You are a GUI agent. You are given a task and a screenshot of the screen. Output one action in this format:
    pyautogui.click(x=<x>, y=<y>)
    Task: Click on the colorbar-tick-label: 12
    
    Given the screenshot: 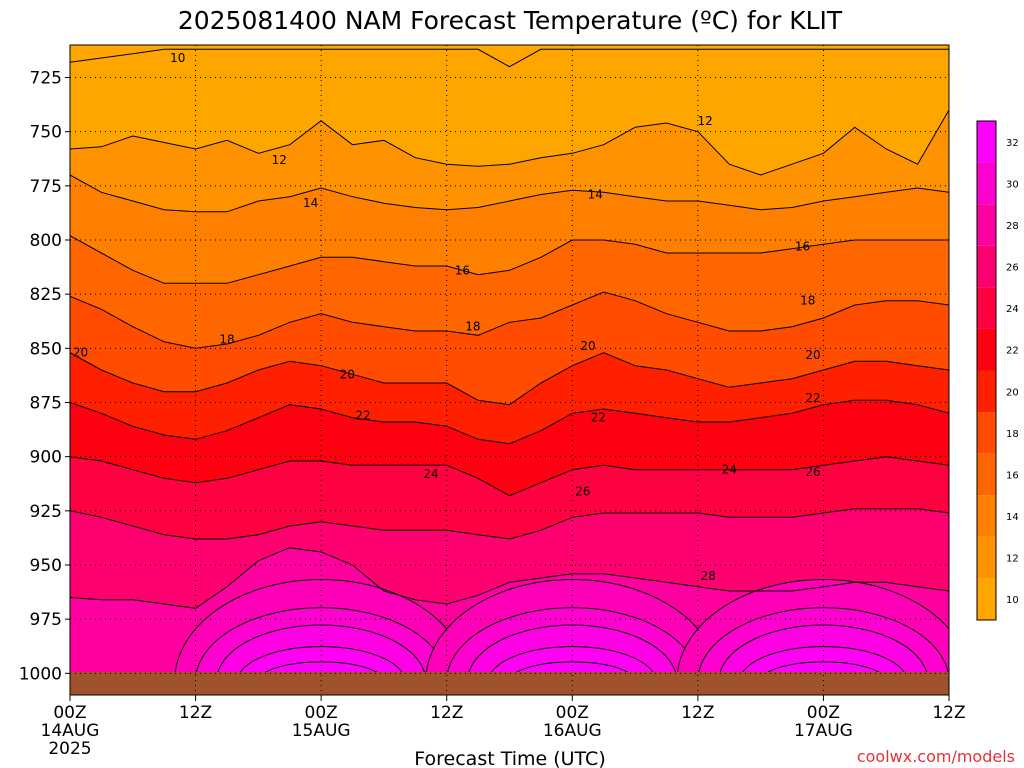 What is the action you would take?
    pyautogui.click(x=1012, y=559)
    